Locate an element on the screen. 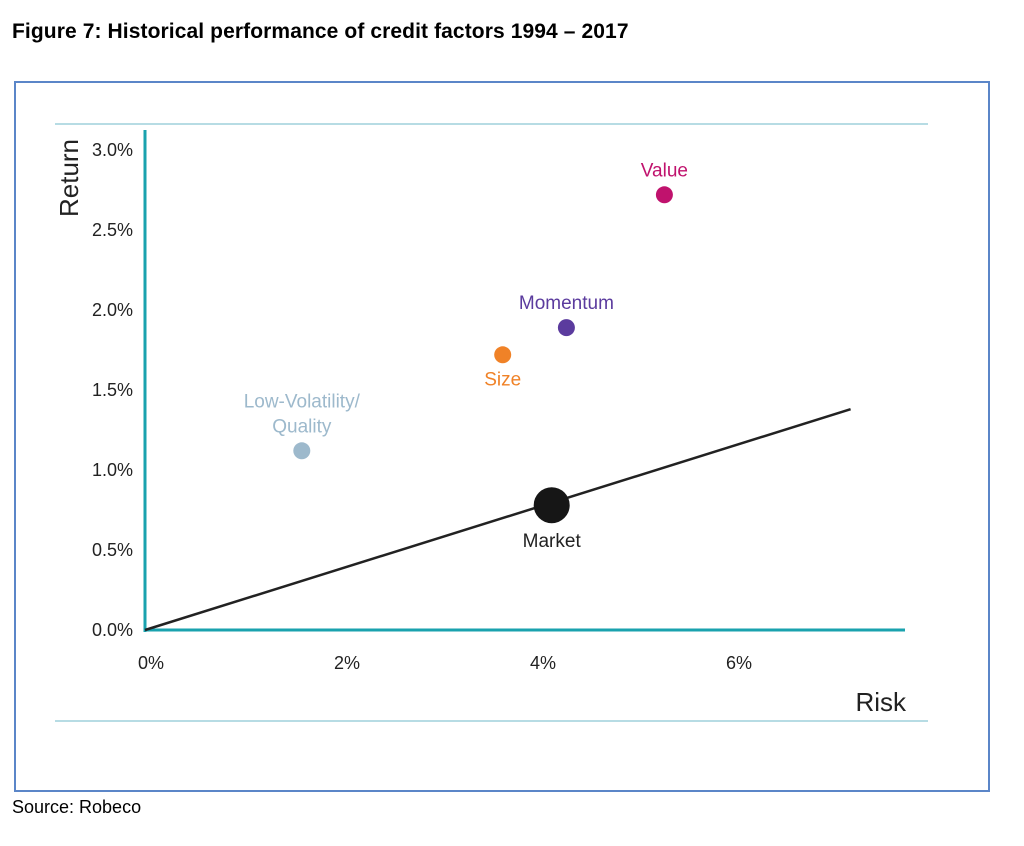 The image size is (1024, 846). y-tick-label: 3.0% is located at coordinates (112, 150).